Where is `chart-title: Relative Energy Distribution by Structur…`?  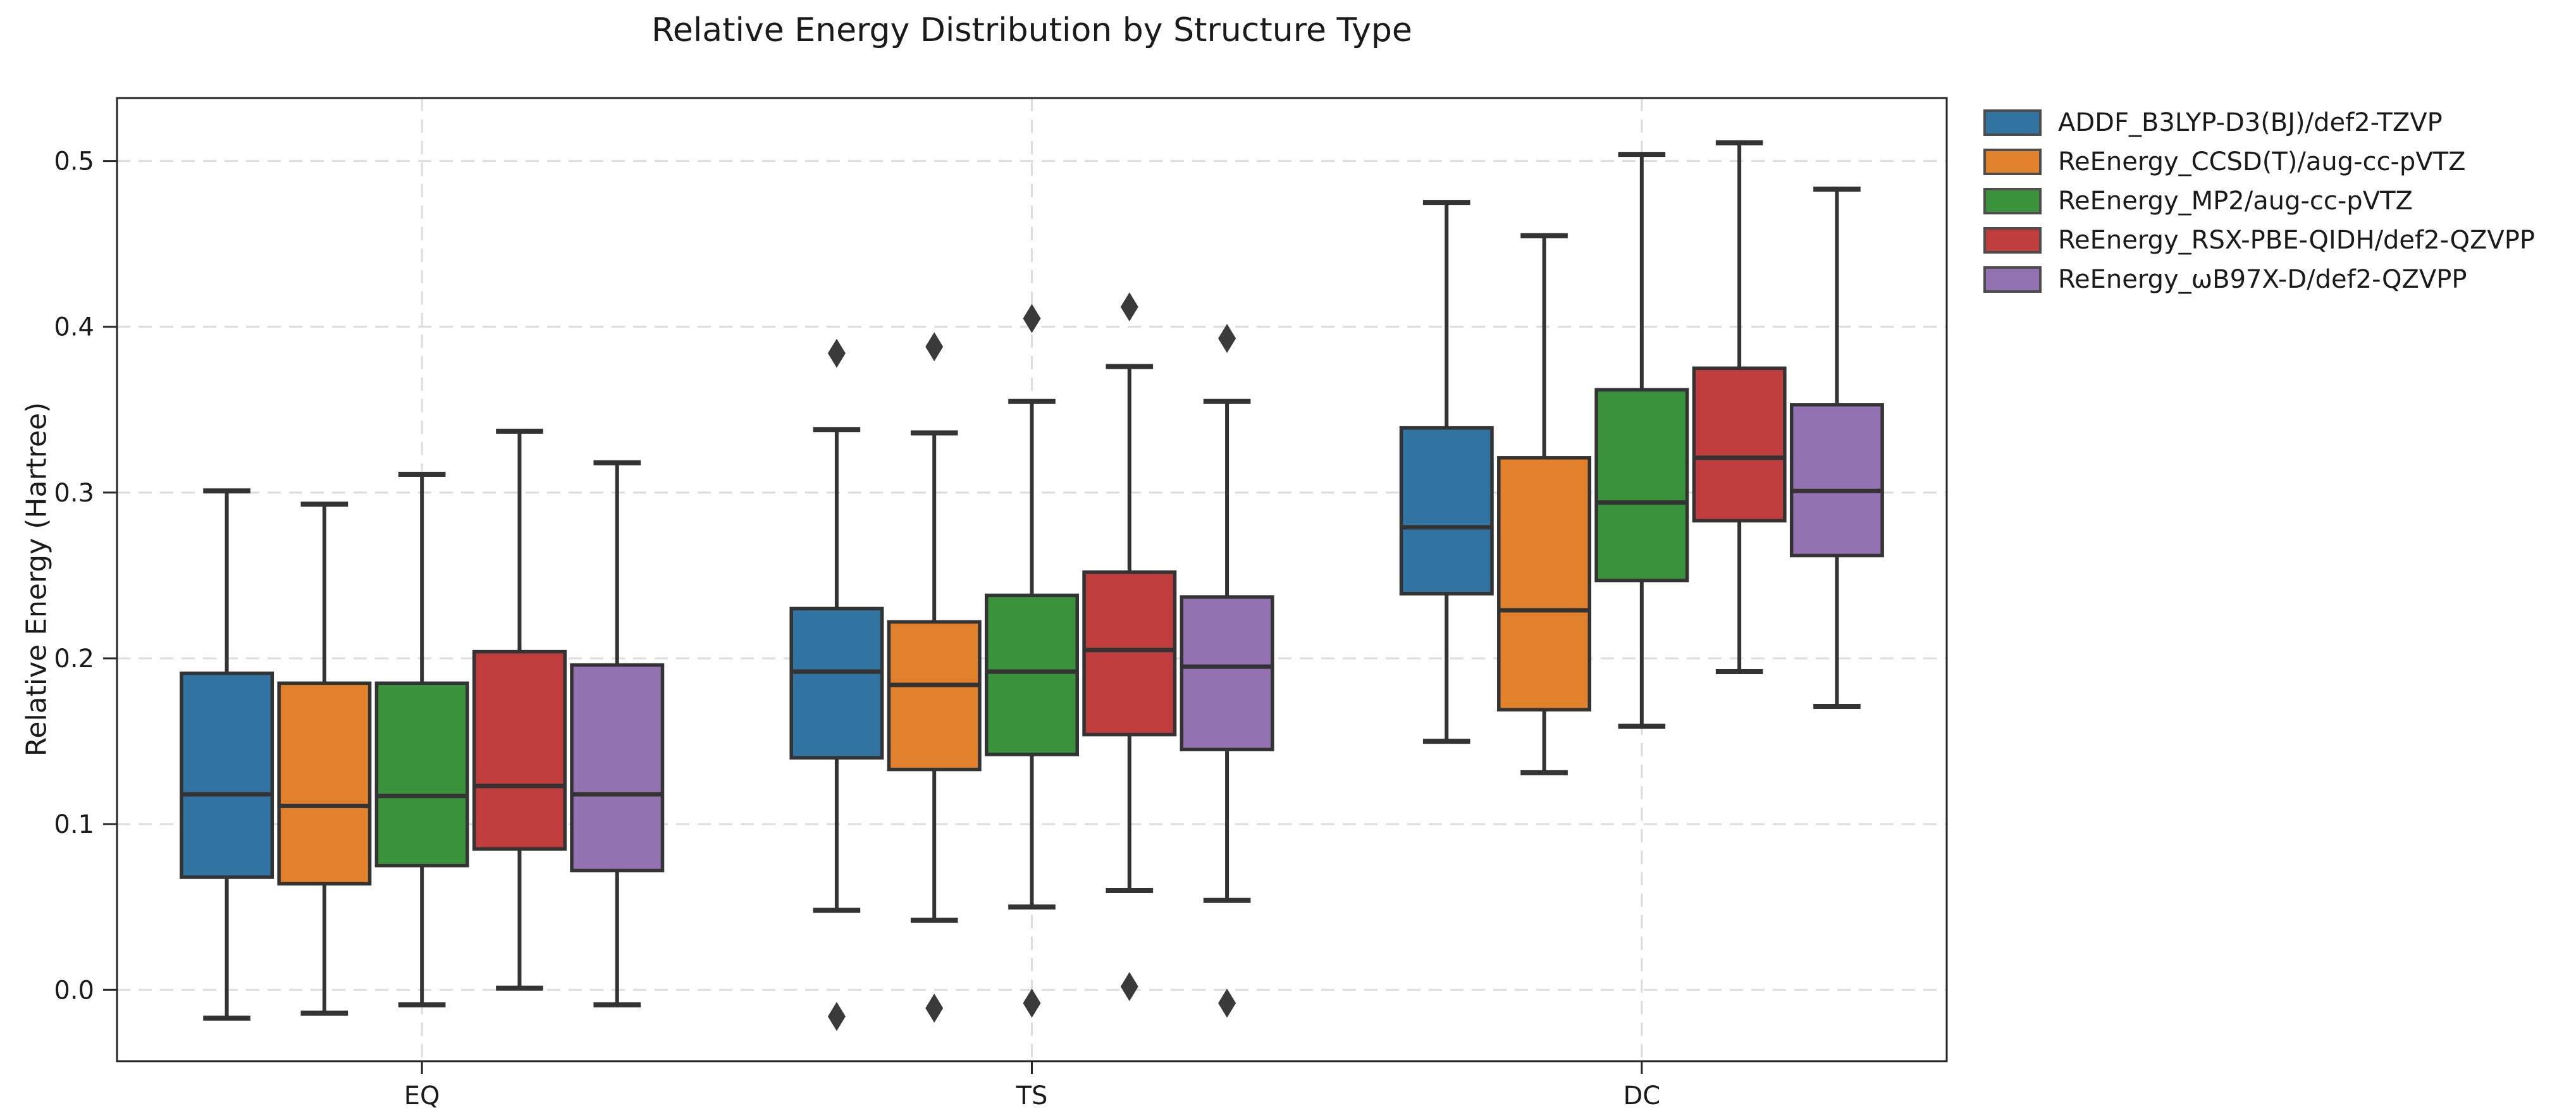 chart-title: Relative Energy Distribution by Structur… is located at coordinates (1031, 30).